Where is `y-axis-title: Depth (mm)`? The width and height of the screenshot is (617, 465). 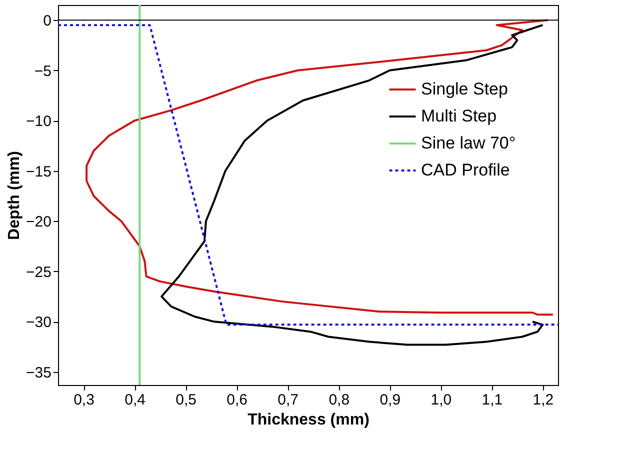
y-axis-title: Depth (mm) is located at coordinates (15, 195).